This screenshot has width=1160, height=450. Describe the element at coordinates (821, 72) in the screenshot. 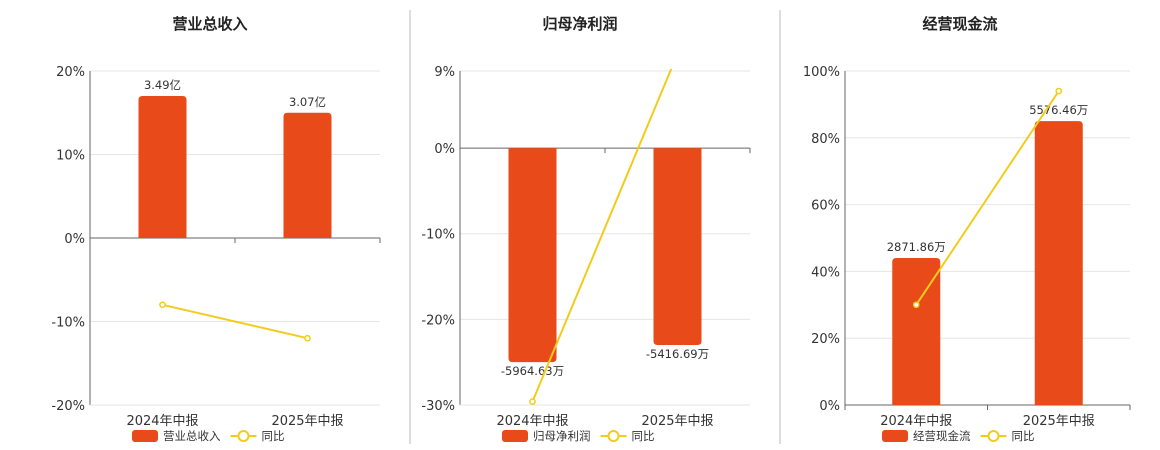

I see `y-tick-label: 100%` at that location.